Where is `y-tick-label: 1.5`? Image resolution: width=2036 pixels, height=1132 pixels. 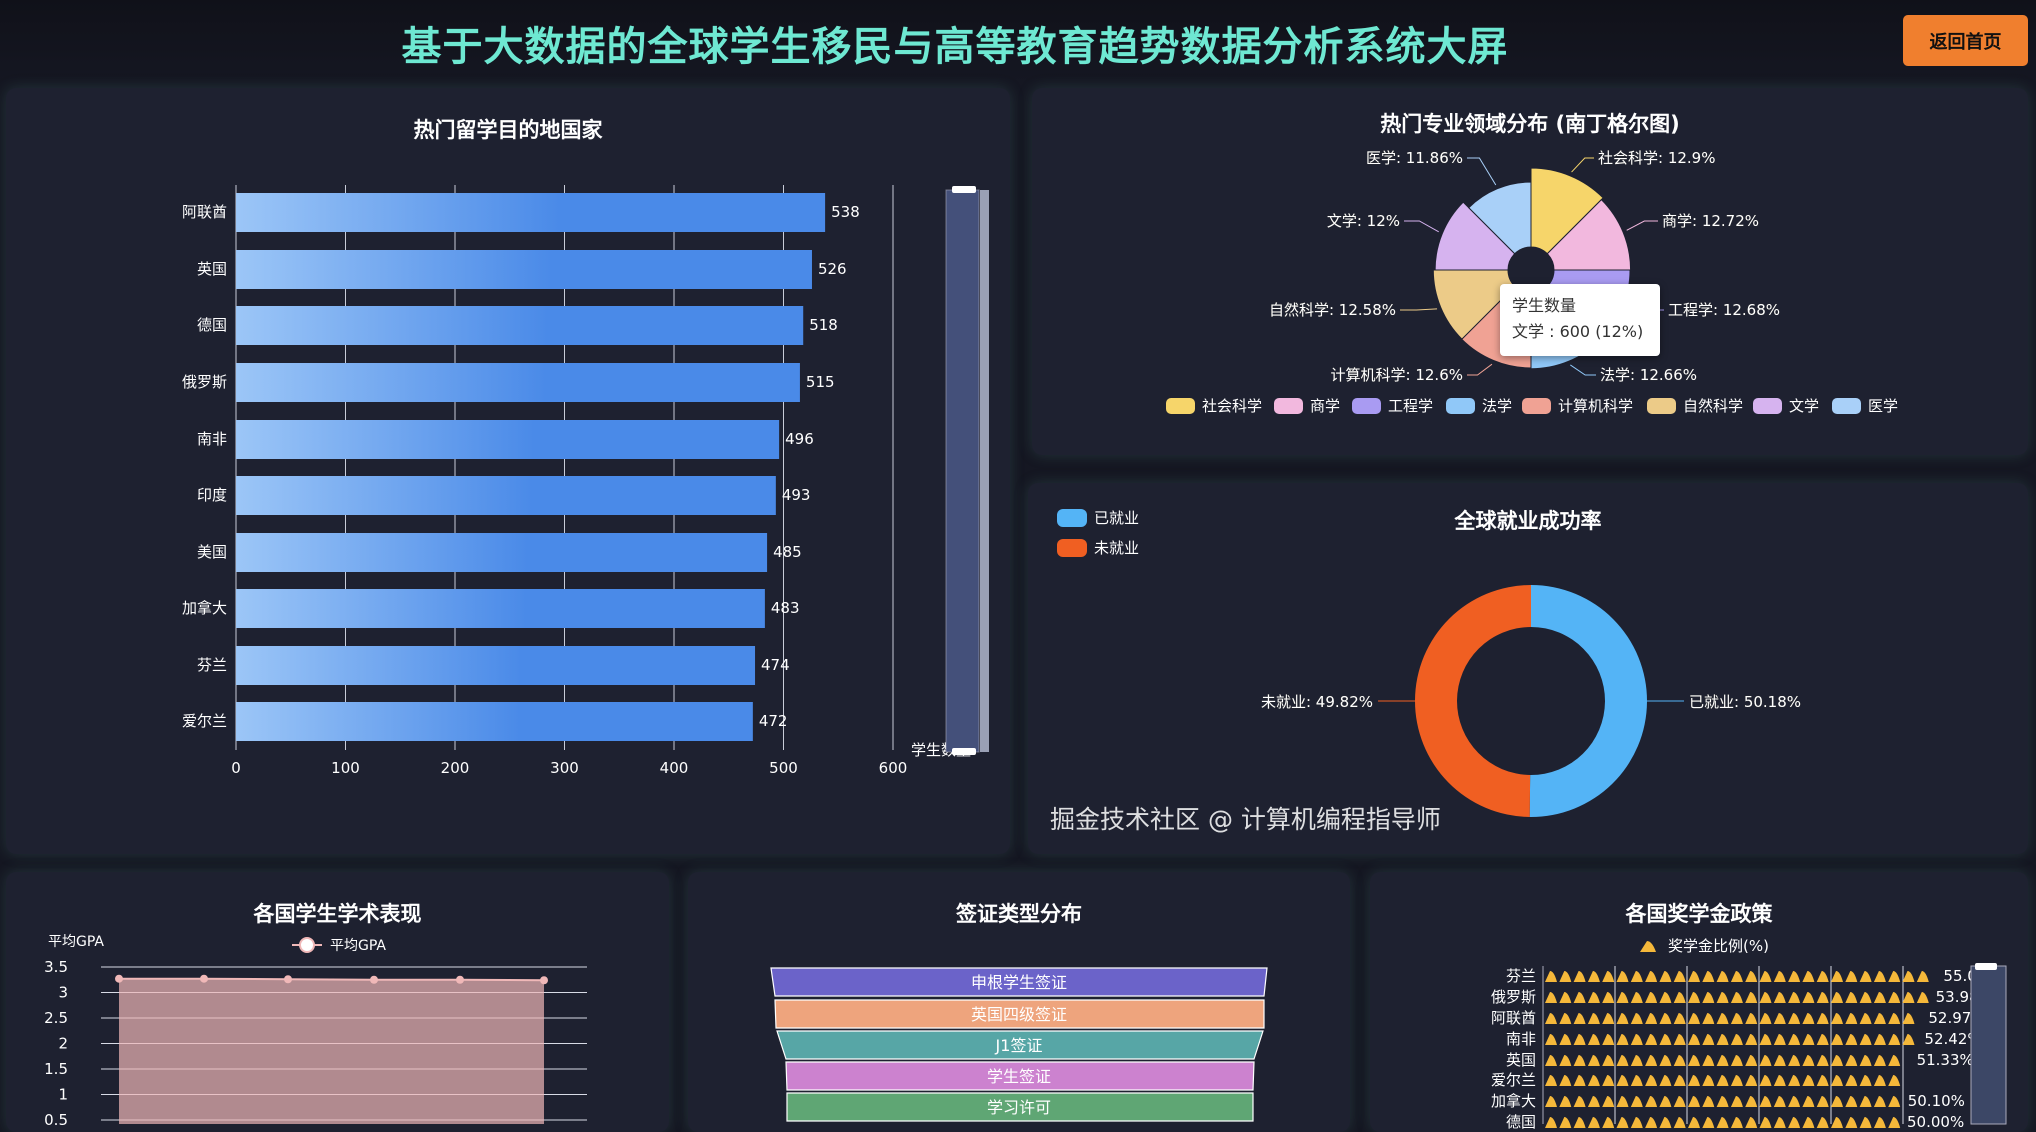
y-tick-label: 1.5 is located at coordinates (56, 1069).